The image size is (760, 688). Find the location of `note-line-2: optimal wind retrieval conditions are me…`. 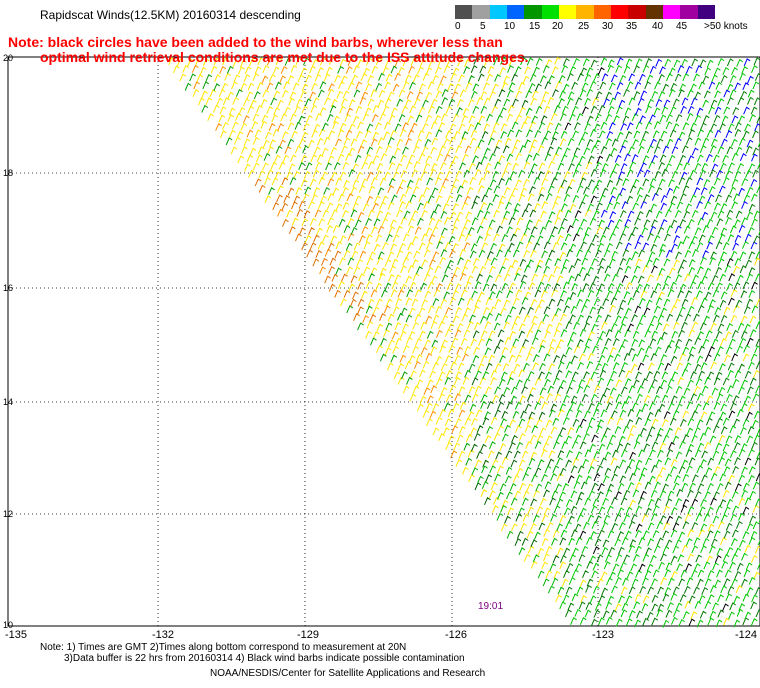

note-line-2: optimal wind retrieval conditions are me… is located at coordinates (284, 57).